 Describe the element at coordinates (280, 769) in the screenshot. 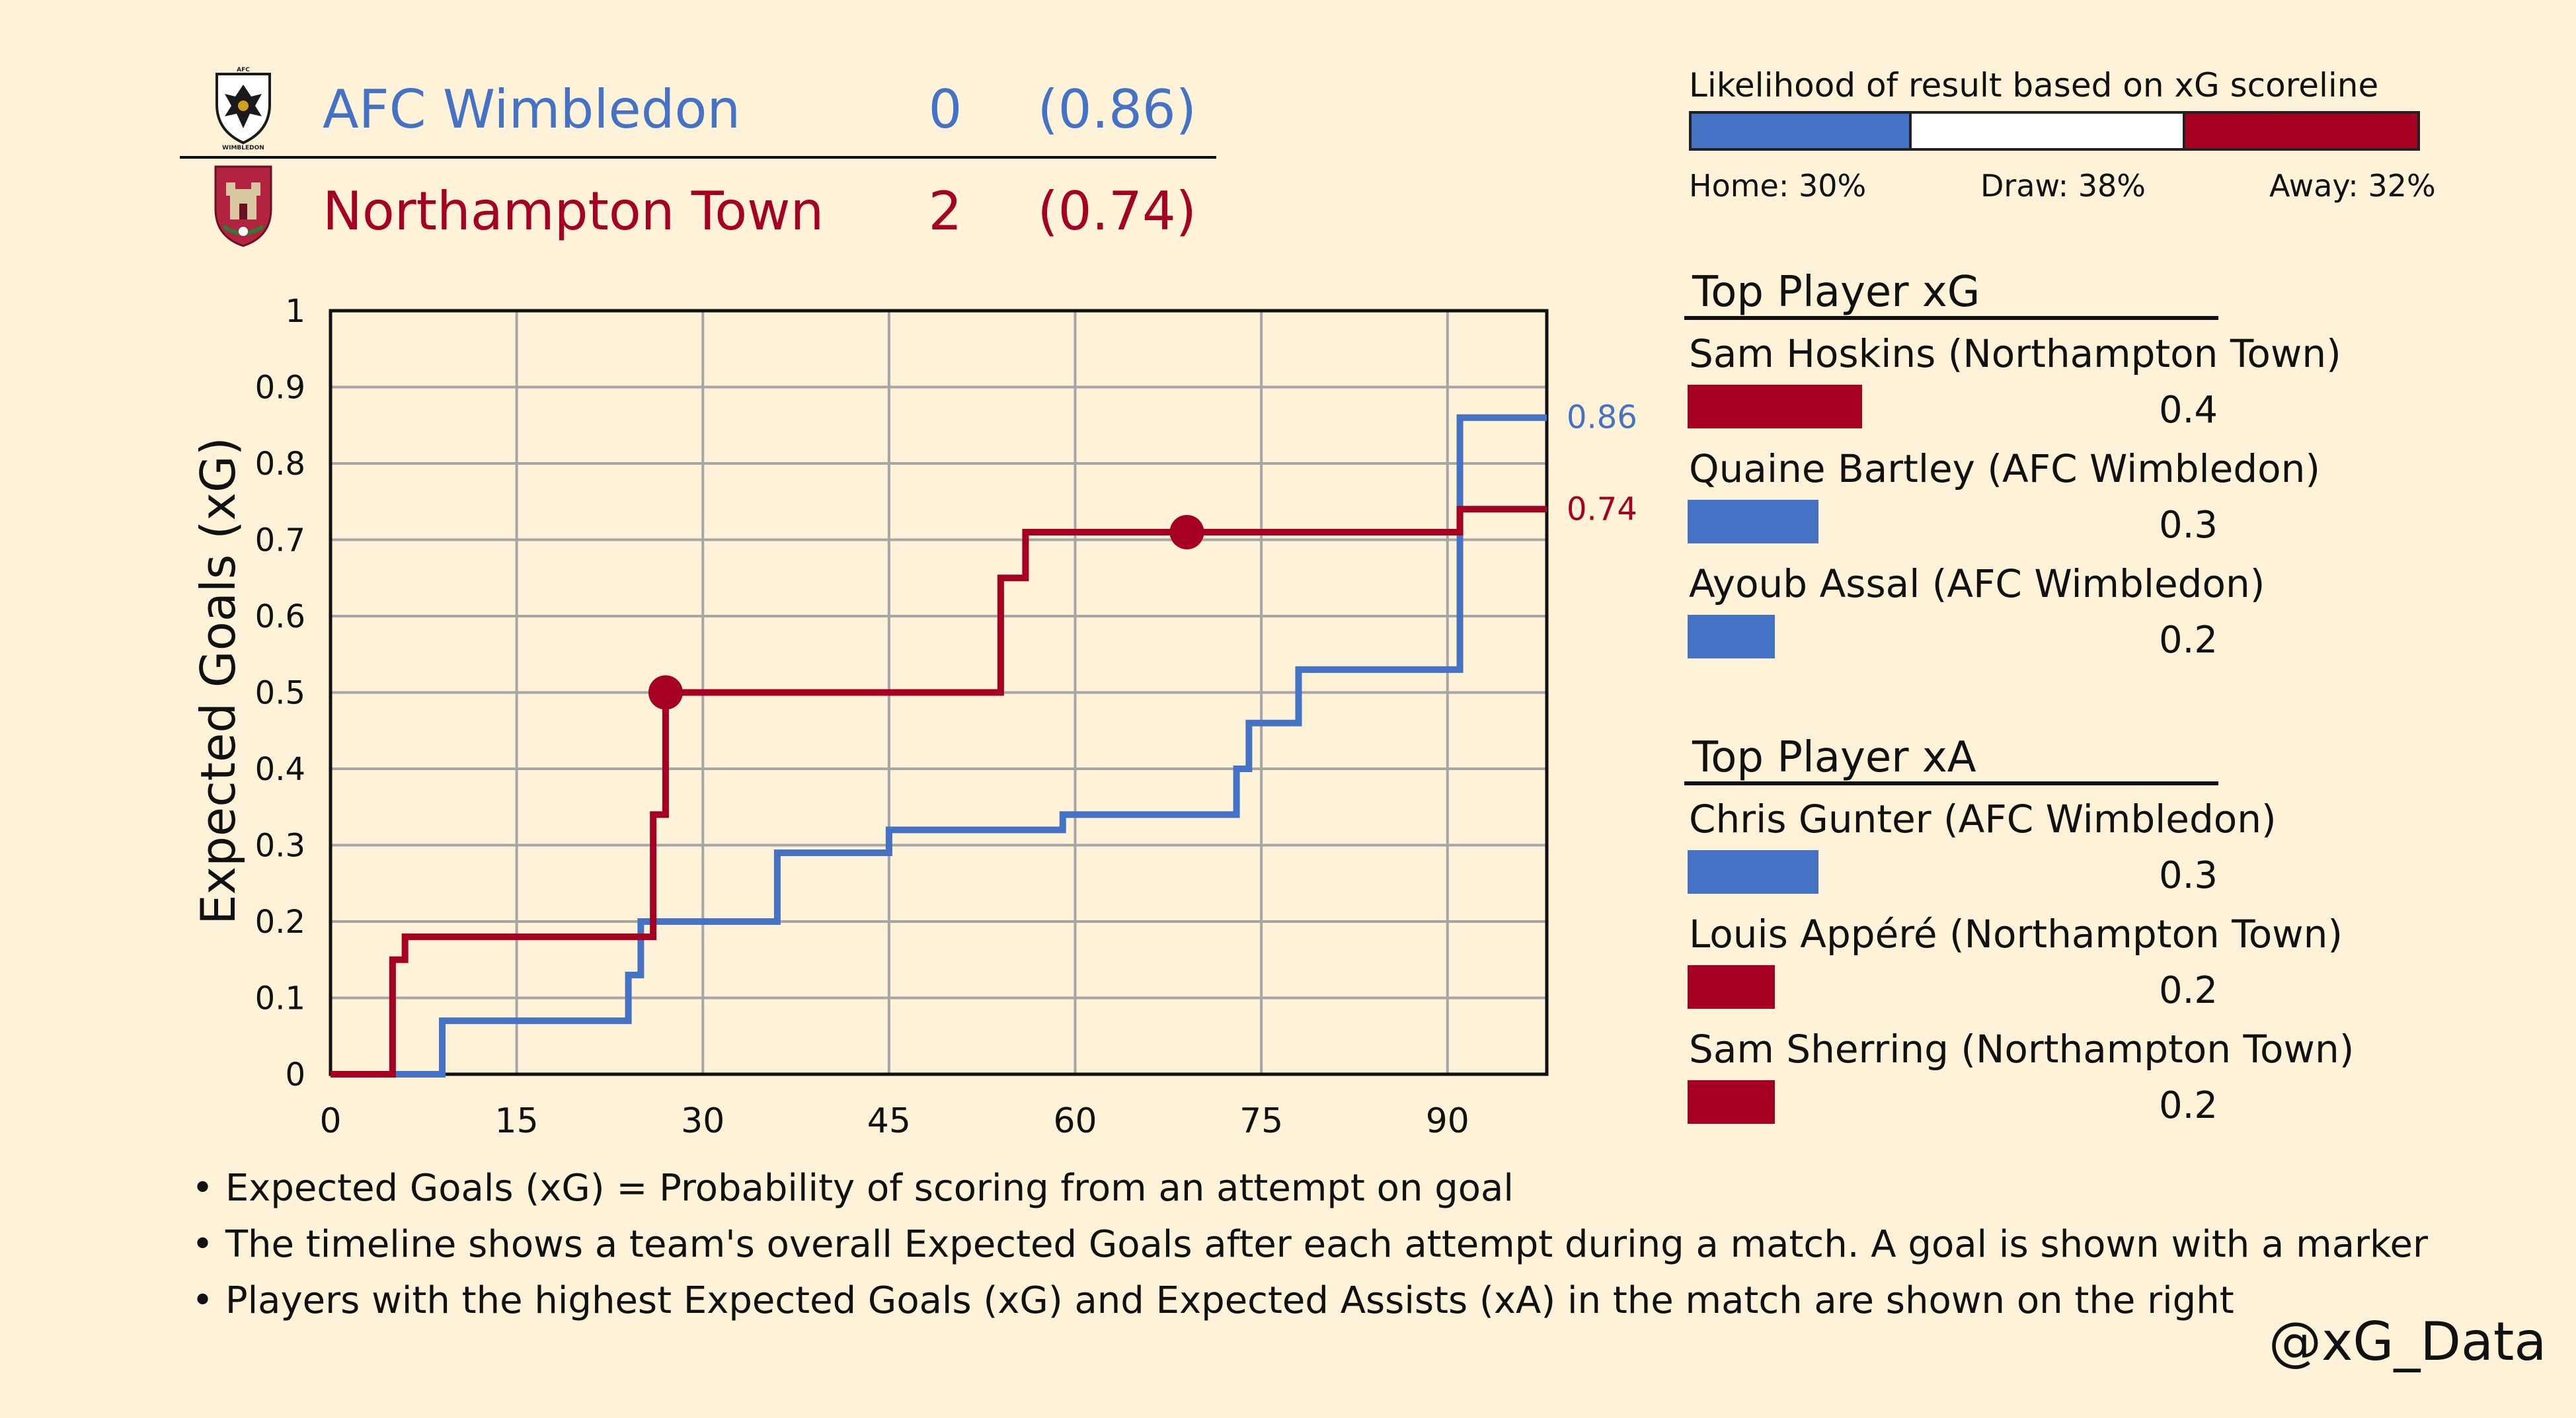

I see `y-tick-label: 0.4` at that location.